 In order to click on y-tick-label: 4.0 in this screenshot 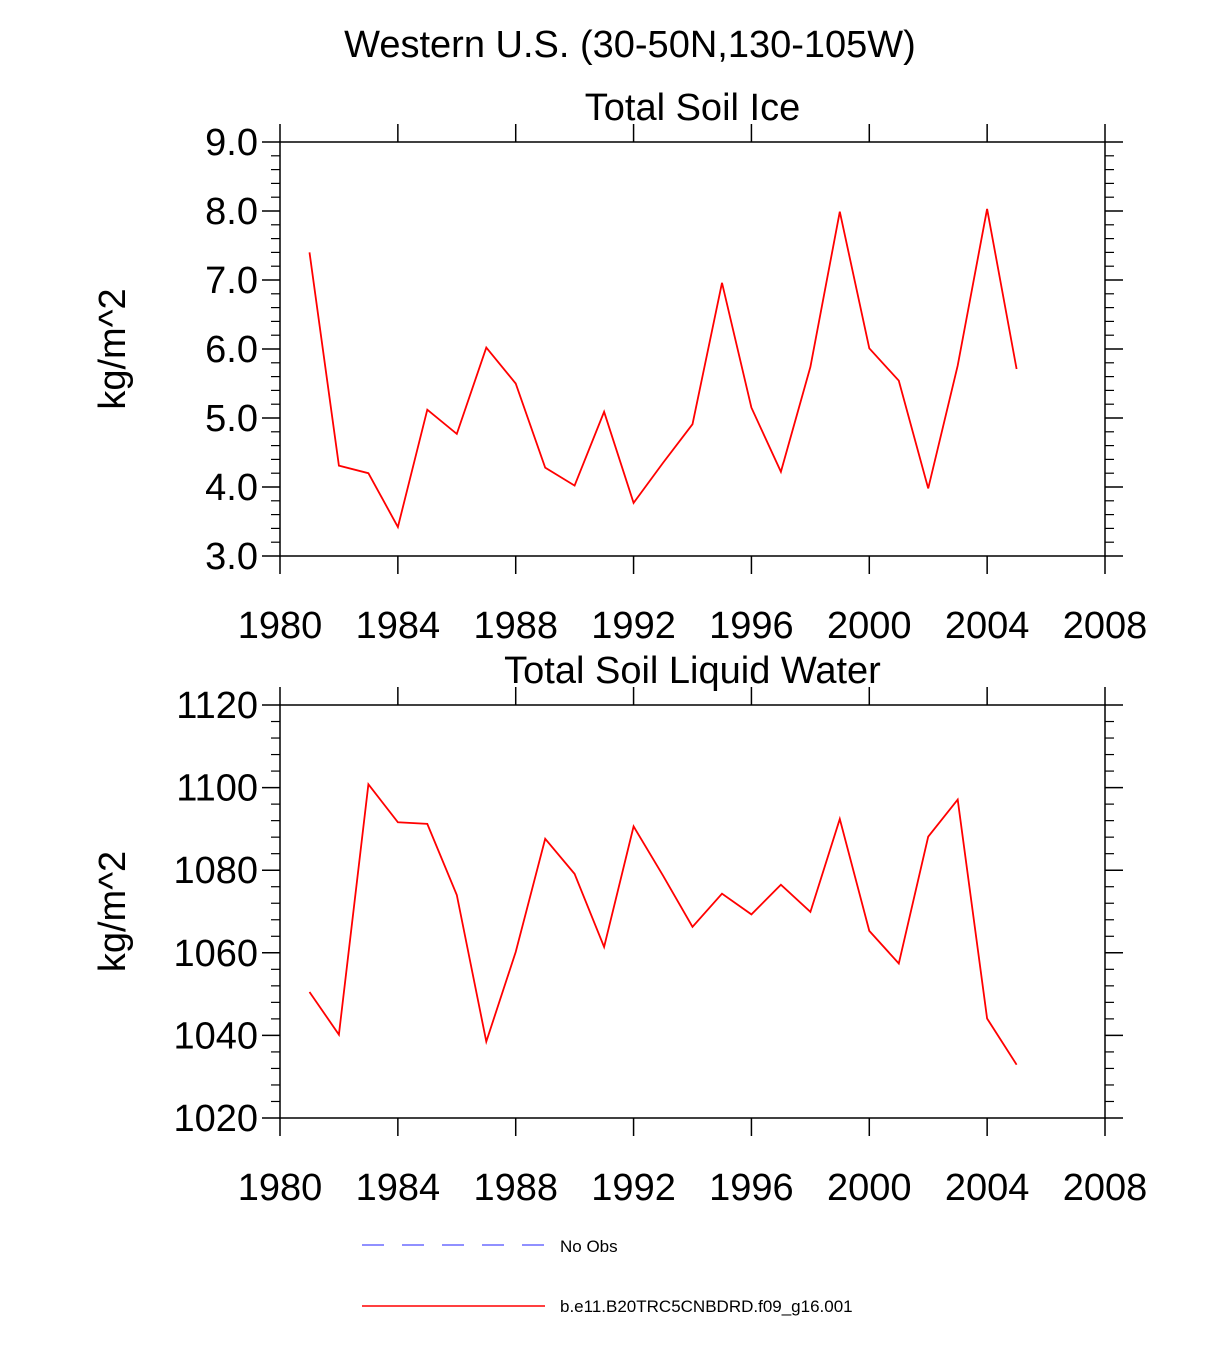, I will do `click(231, 488)`.